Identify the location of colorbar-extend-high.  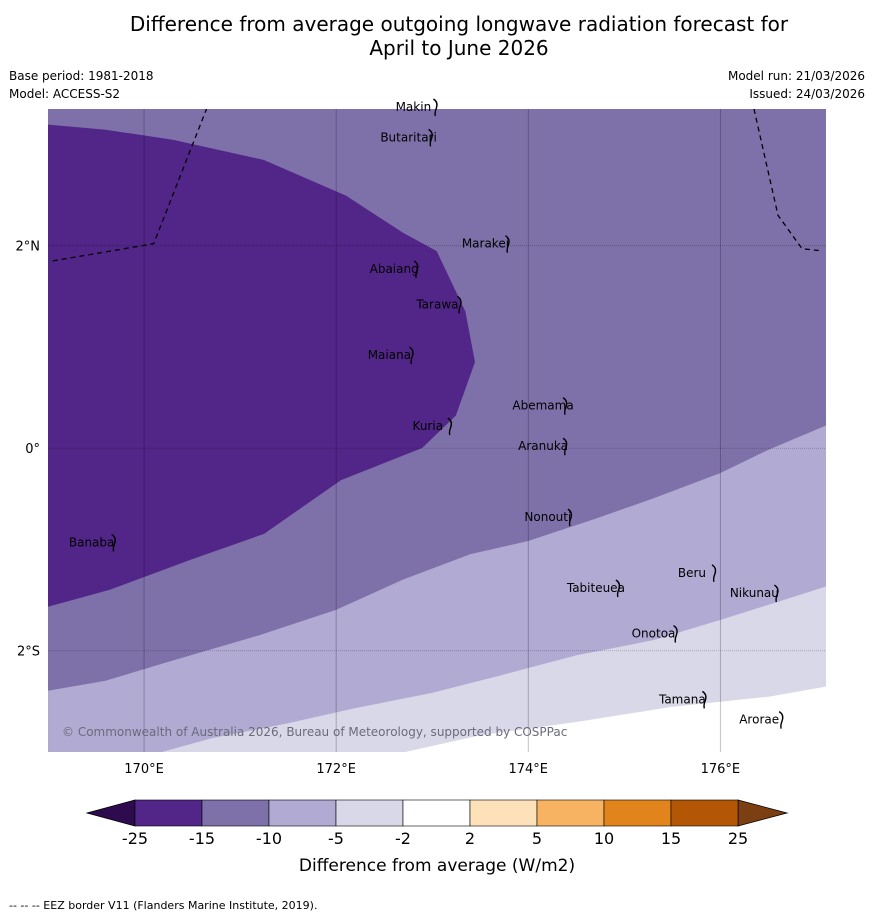
(763, 813).